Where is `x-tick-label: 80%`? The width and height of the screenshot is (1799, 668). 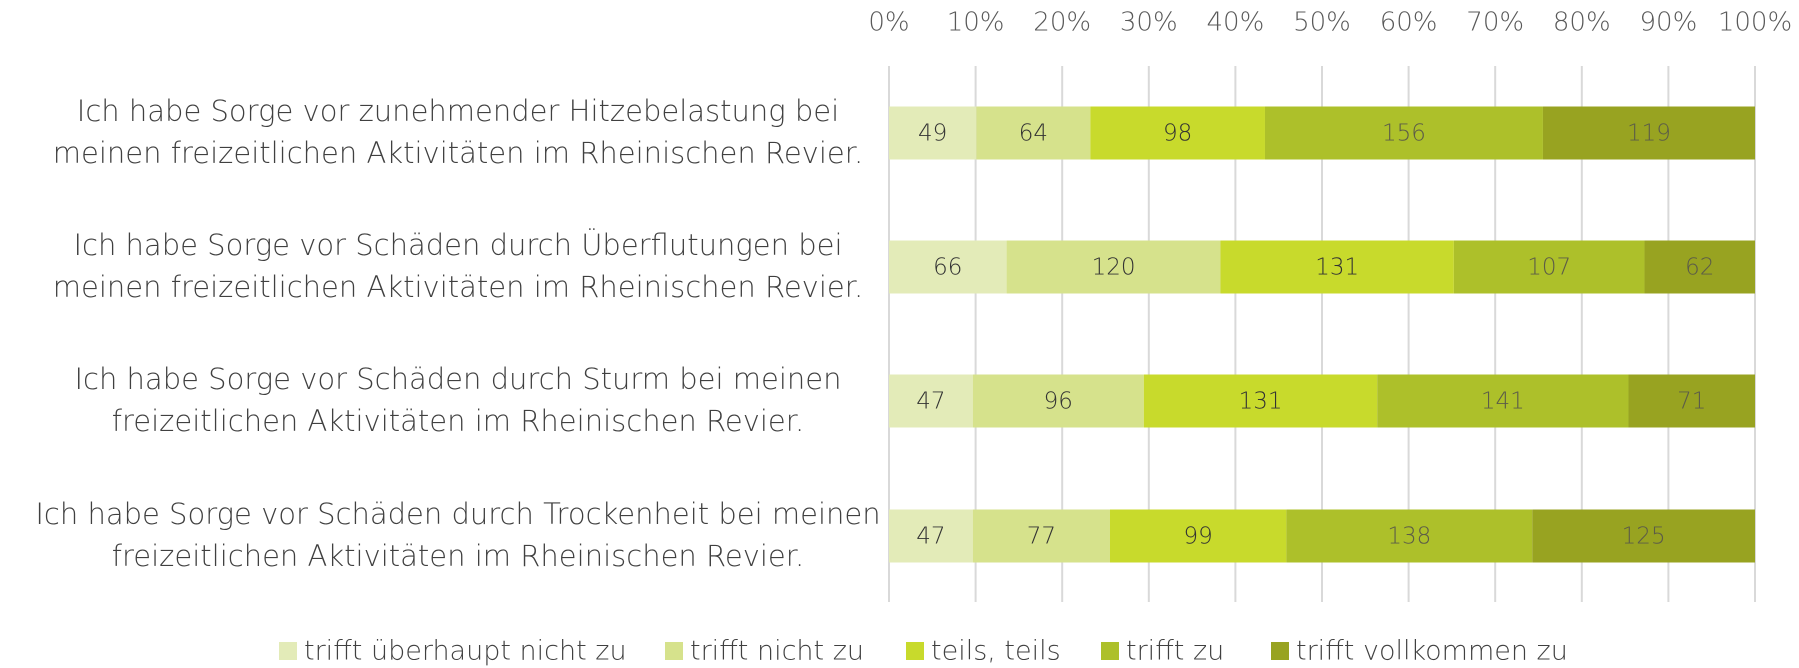 x-tick-label: 80% is located at coordinates (1582, 23).